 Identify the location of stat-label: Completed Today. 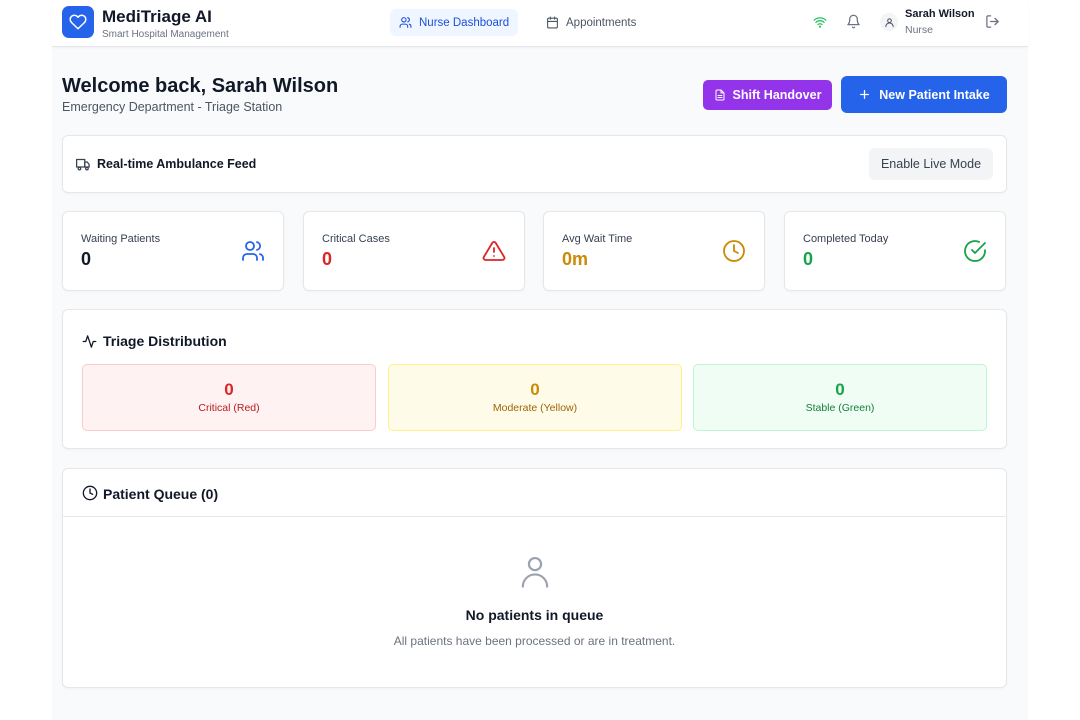
(846, 239).